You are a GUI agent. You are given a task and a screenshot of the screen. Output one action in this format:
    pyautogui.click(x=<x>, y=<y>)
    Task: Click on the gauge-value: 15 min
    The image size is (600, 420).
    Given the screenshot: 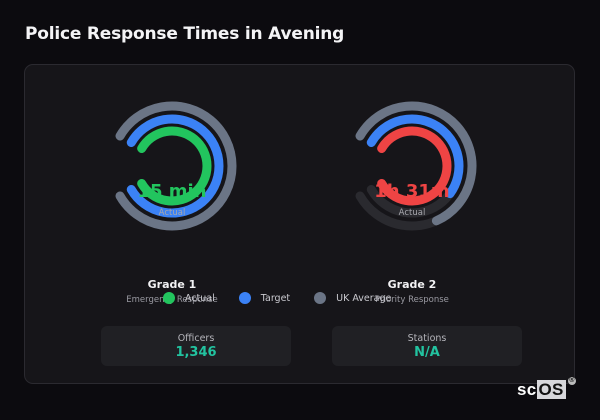 What is the action you would take?
    pyautogui.click(x=172, y=191)
    